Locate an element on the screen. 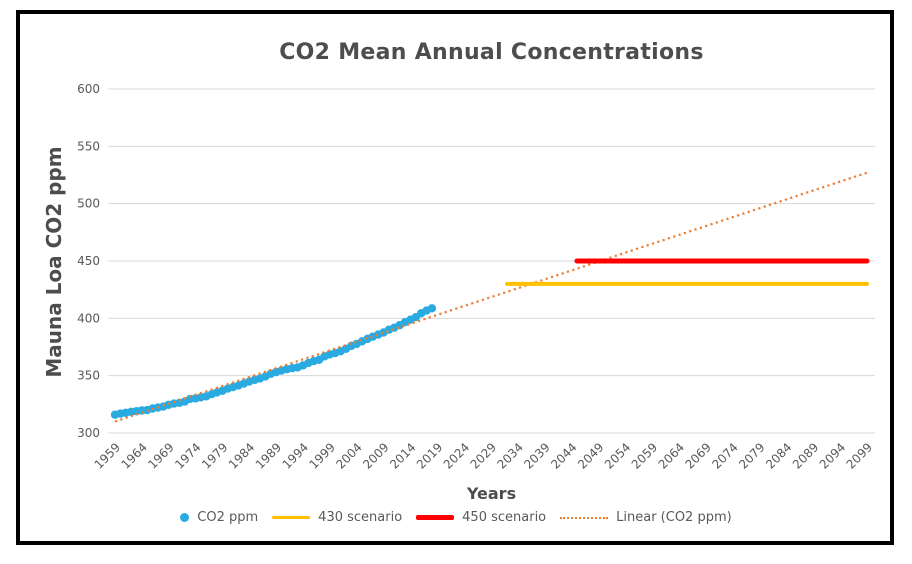  x-tick-label: 1959 is located at coordinates (107, 455).